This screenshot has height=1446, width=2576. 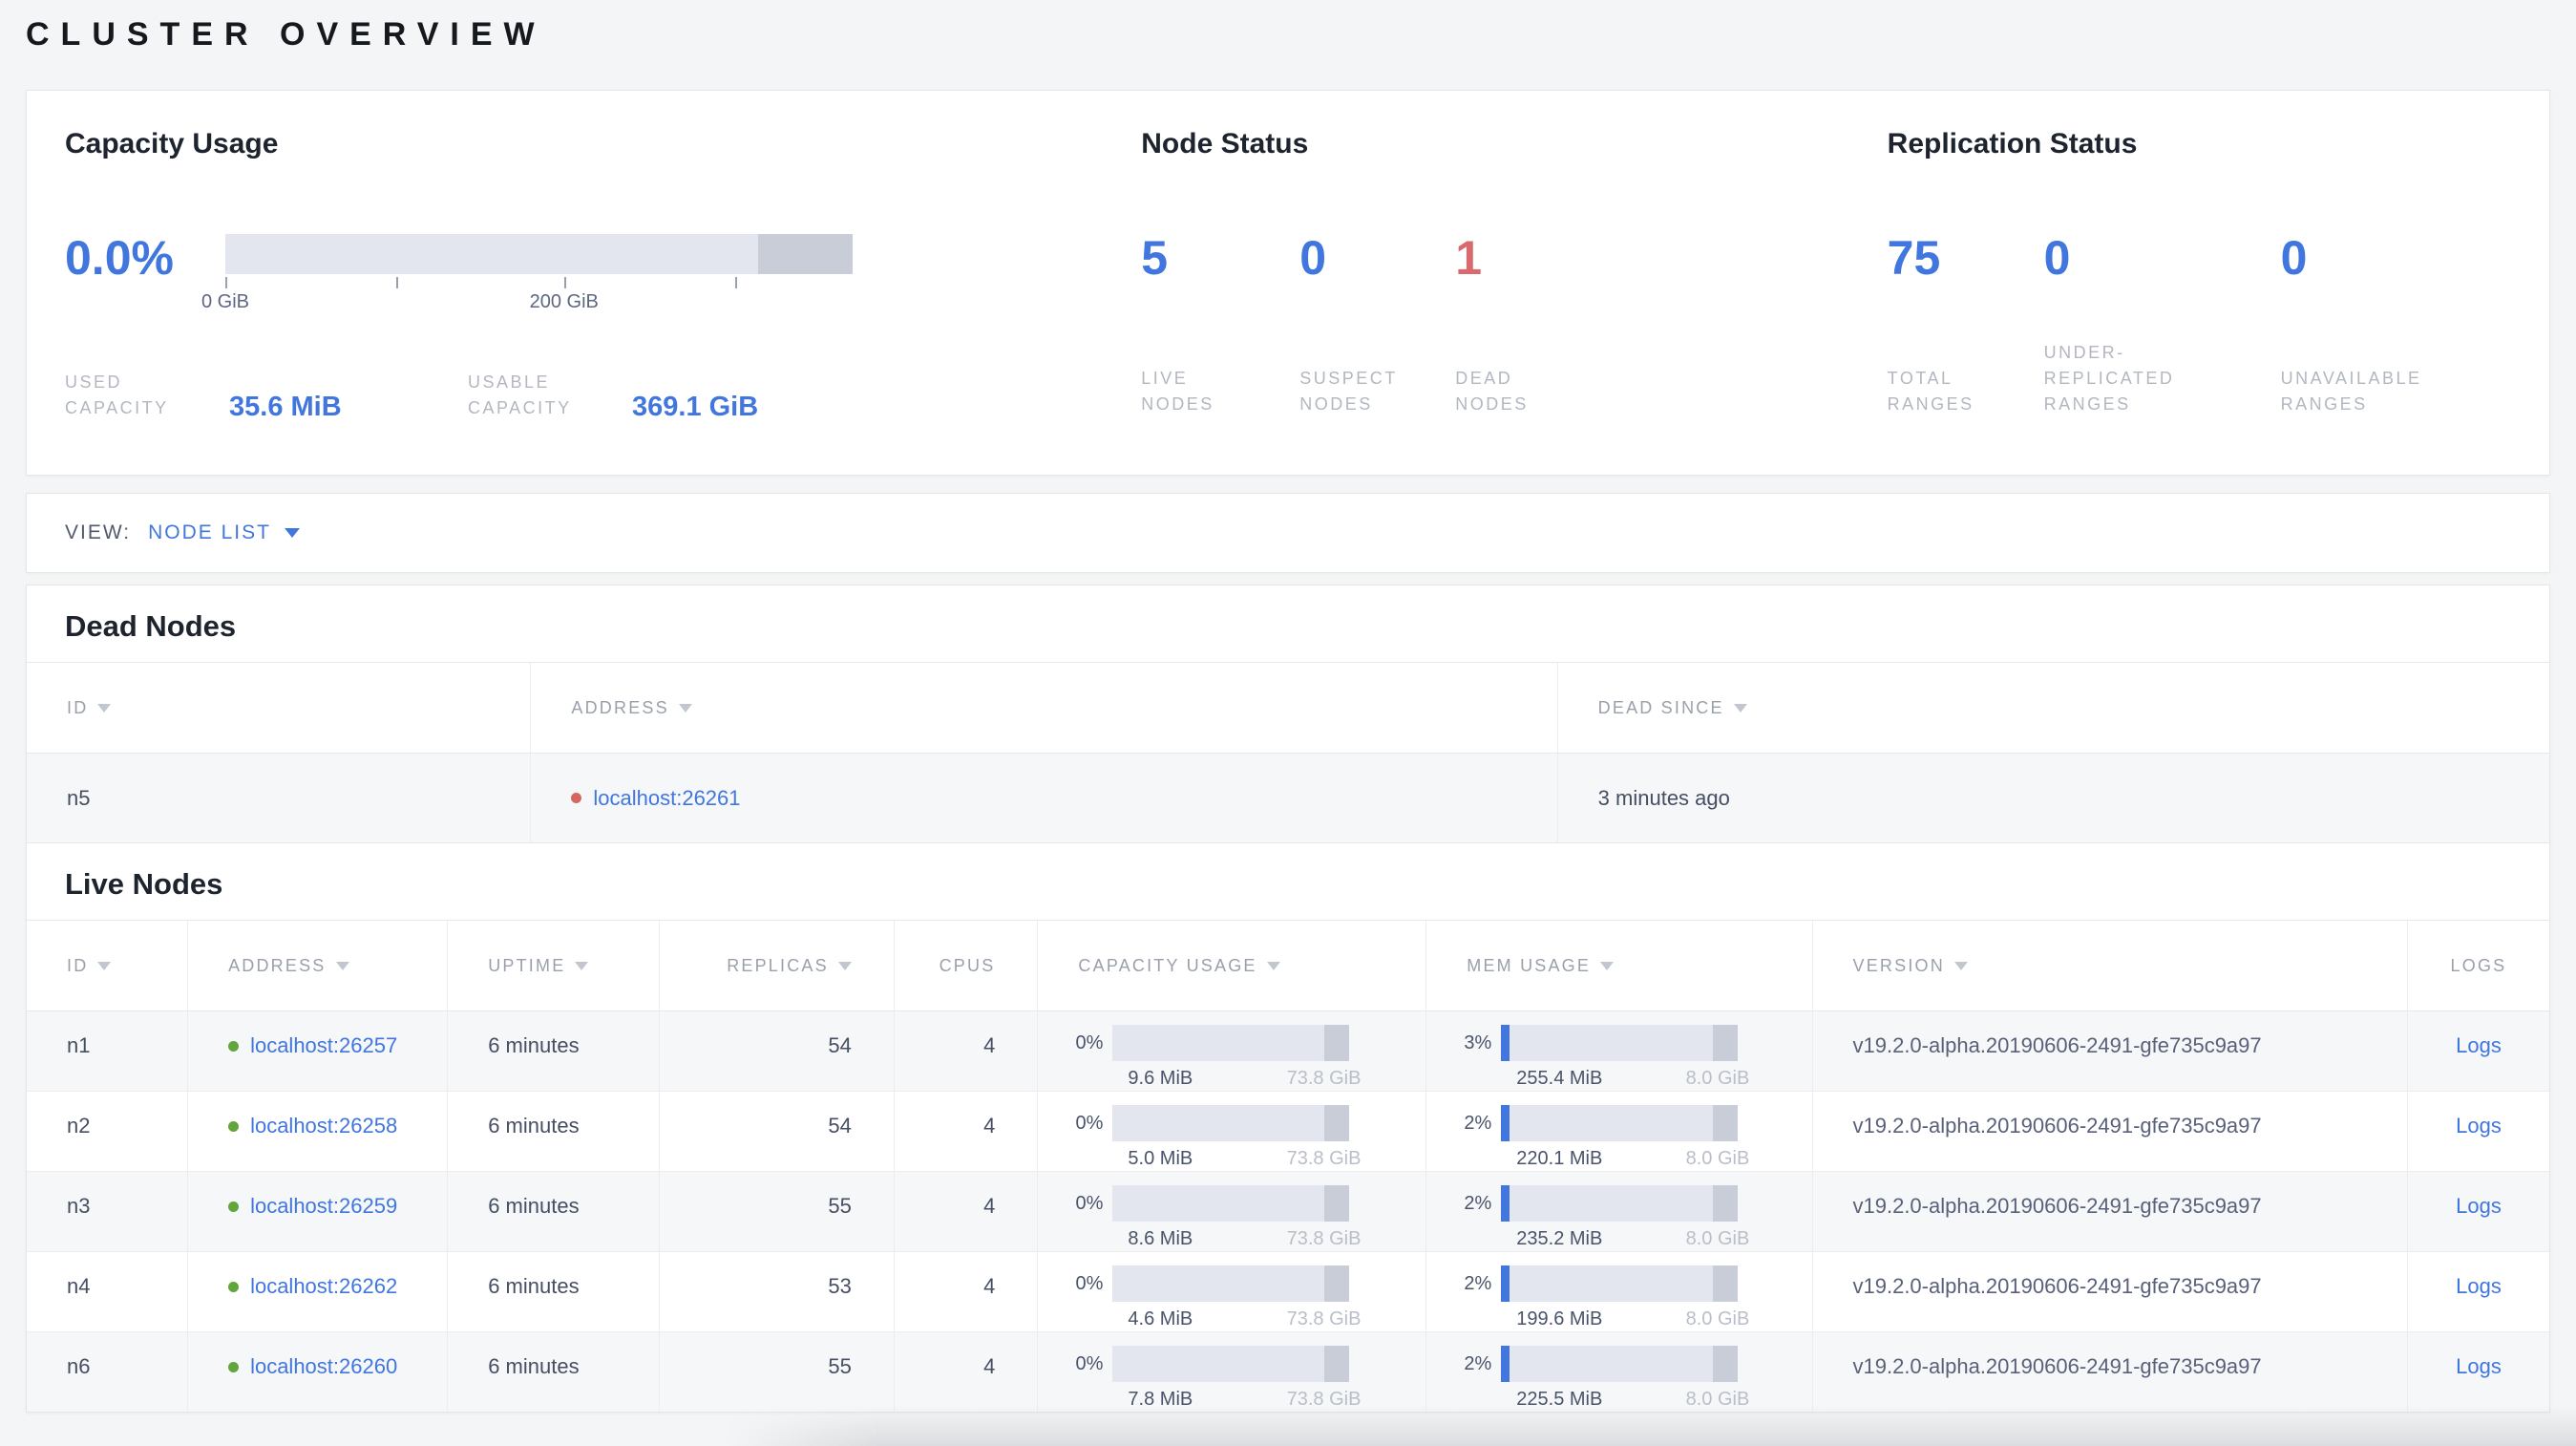 I want to click on view-dropdown-value: NODE LIST, so click(x=209, y=532).